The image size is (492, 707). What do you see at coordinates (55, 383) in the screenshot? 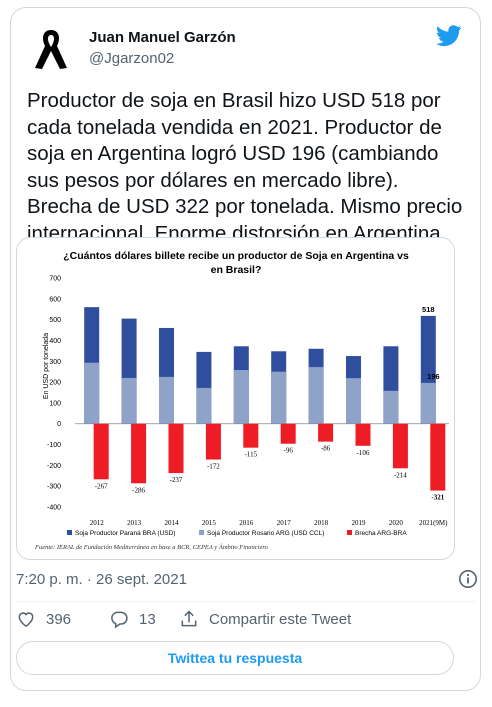
I see `y-tick-label: 200` at bounding box center [55, 383].